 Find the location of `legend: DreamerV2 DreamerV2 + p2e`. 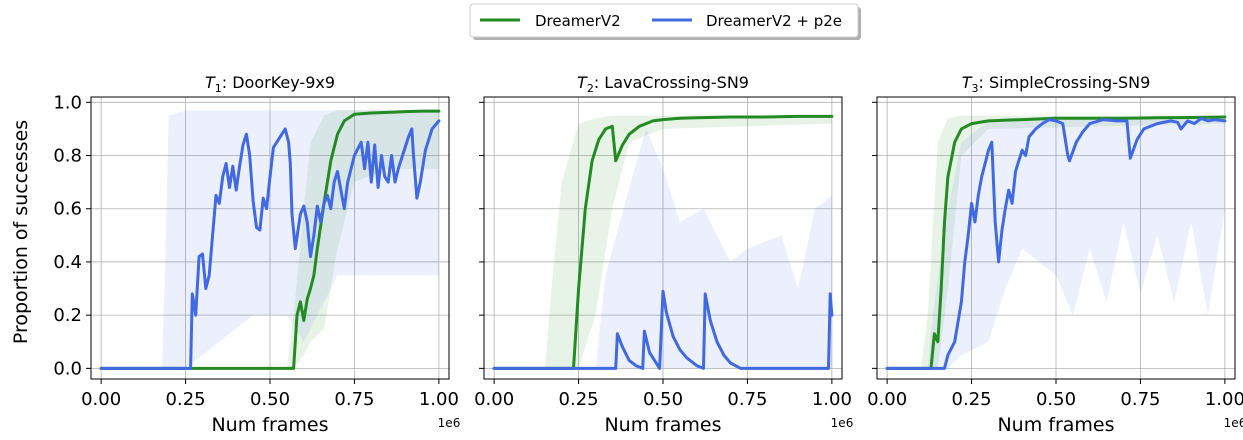

legend: DreamerV2 DreamerV2 + p2e is located at coordinates (665, 21).